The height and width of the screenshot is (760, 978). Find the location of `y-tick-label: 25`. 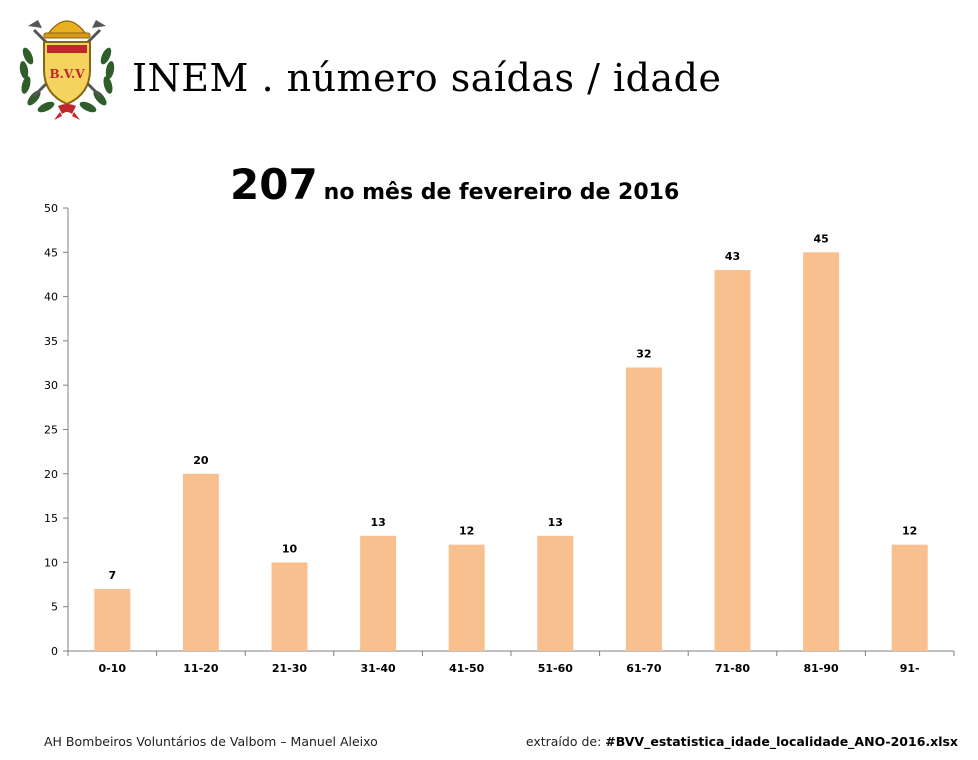

y-tick-label: 25 is located at coordinates (51, 430).